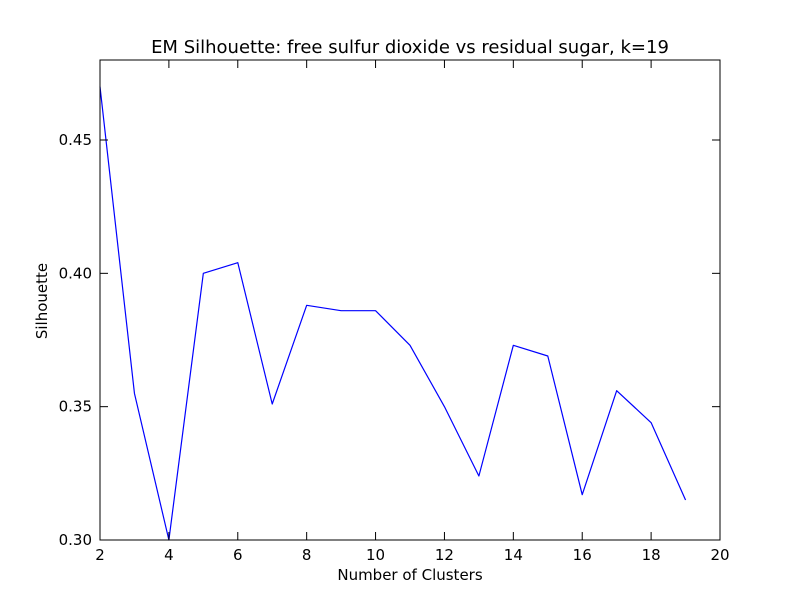 The width and height of the screenshot is (800, 605). What do you see at coordinates (651, 555) in the screenshot?
I see `x-tick-label-8: 18` at bounding box center [651, 555].